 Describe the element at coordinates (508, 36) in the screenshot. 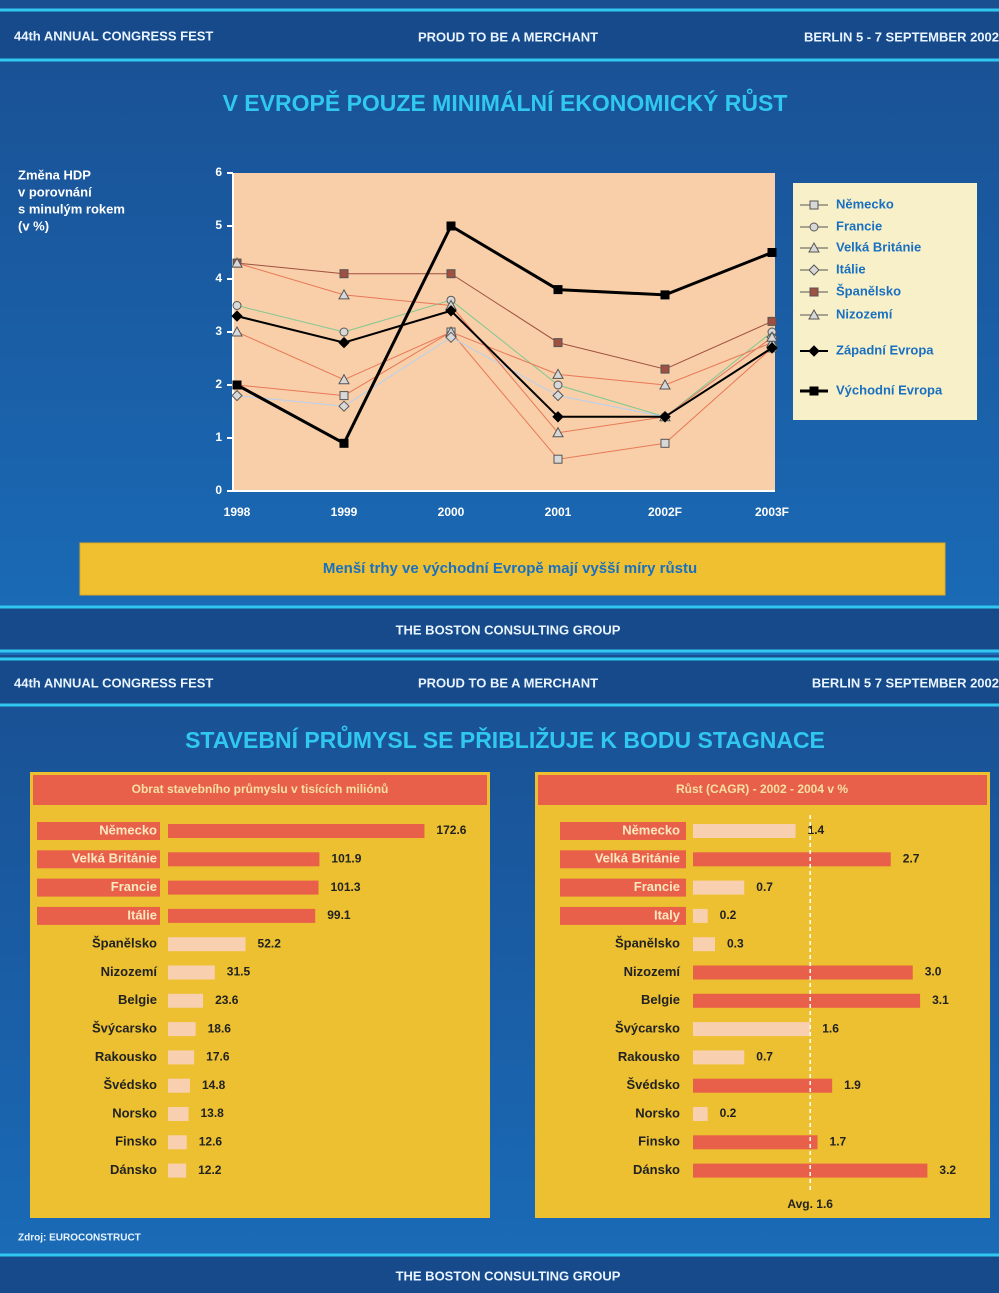

I see `header-center: PROUD TO BE A MERCHANT` at that location.